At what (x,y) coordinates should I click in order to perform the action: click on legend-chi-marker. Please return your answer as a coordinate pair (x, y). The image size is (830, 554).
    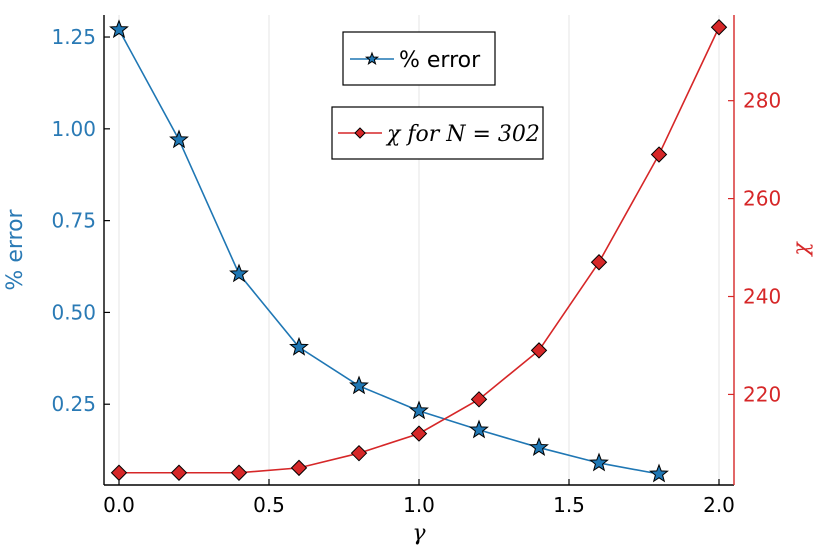
    Looking at the image, I should click on (360, 133).